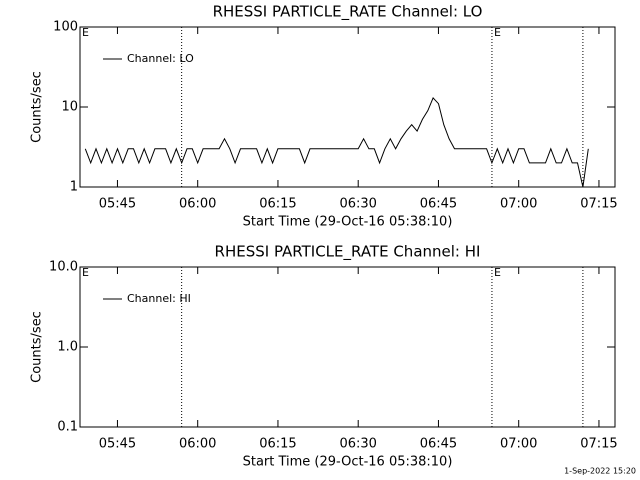  I want to click on chart-title: RHESSI PARTICLE_RATE Channel: HI, so click(348, 252).